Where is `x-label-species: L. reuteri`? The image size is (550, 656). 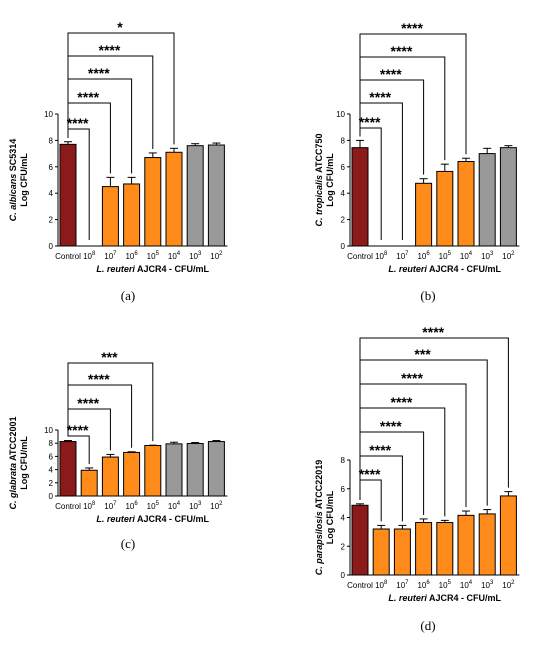
x-label-species: L. reuteri is located at coordinates (115, 519).